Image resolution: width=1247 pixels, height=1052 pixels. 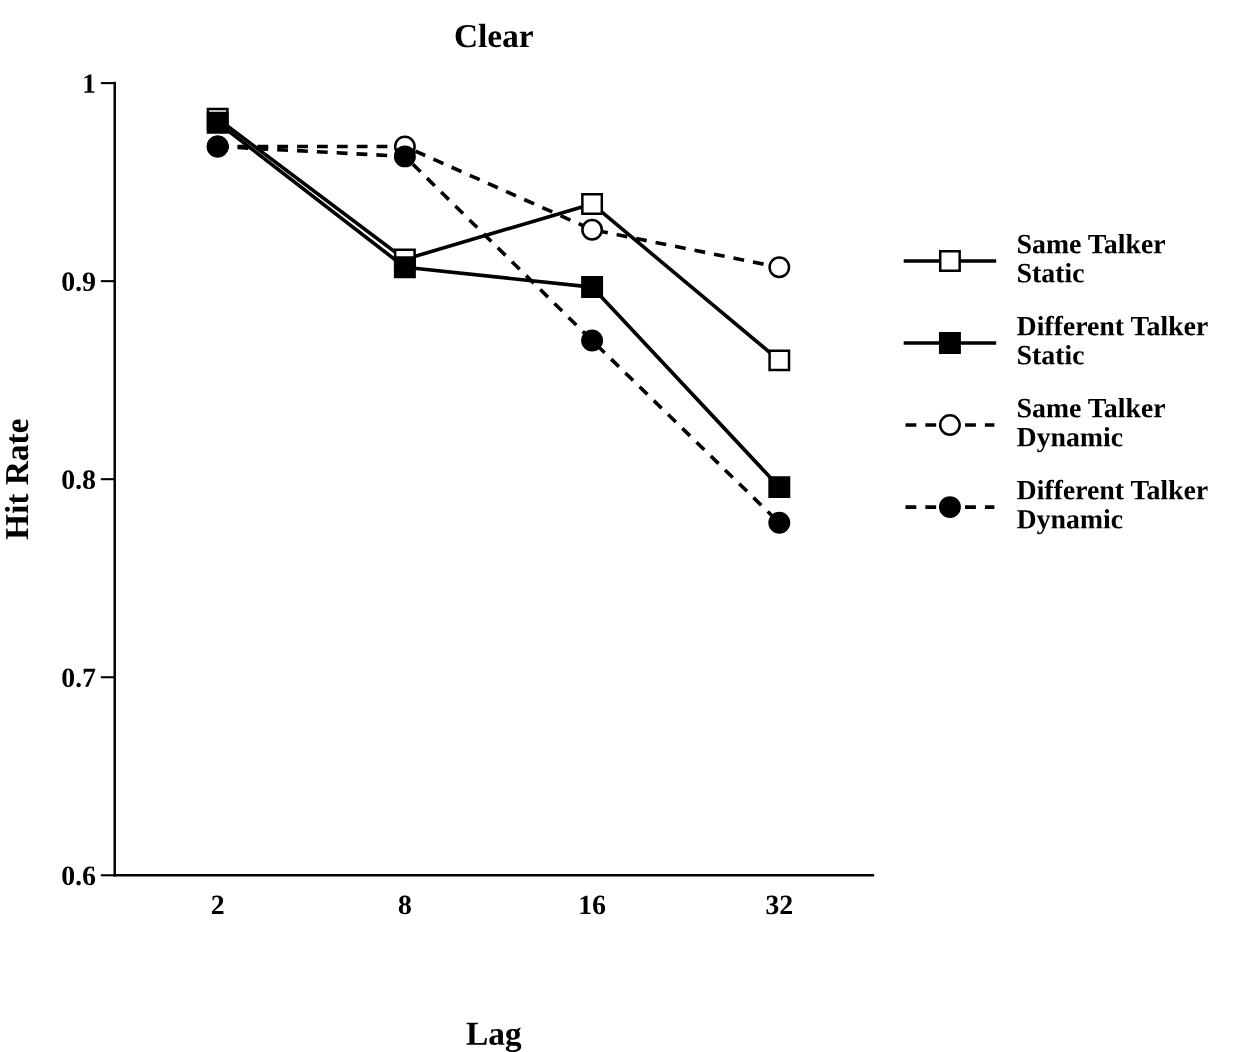 What do you see at coordinates (79, 876) in the screenshot?
I see `y-tick-label: 0.6` at bounding box center [79, 876].